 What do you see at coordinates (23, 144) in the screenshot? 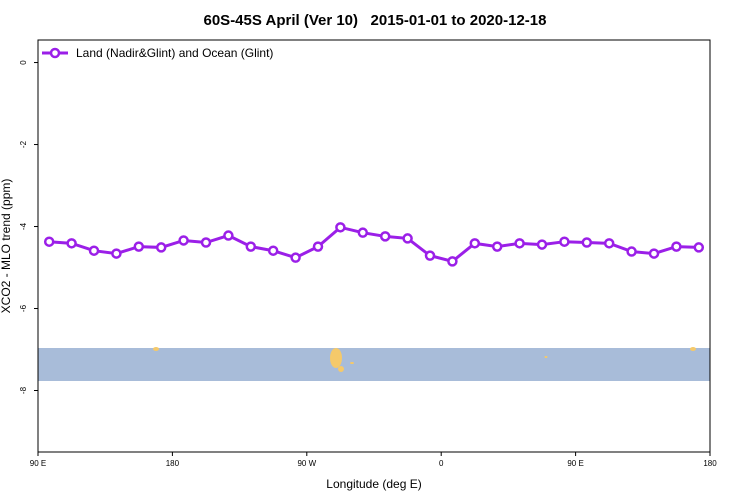
I see `y-tick-label: -2` at bounding box center [23, 144].